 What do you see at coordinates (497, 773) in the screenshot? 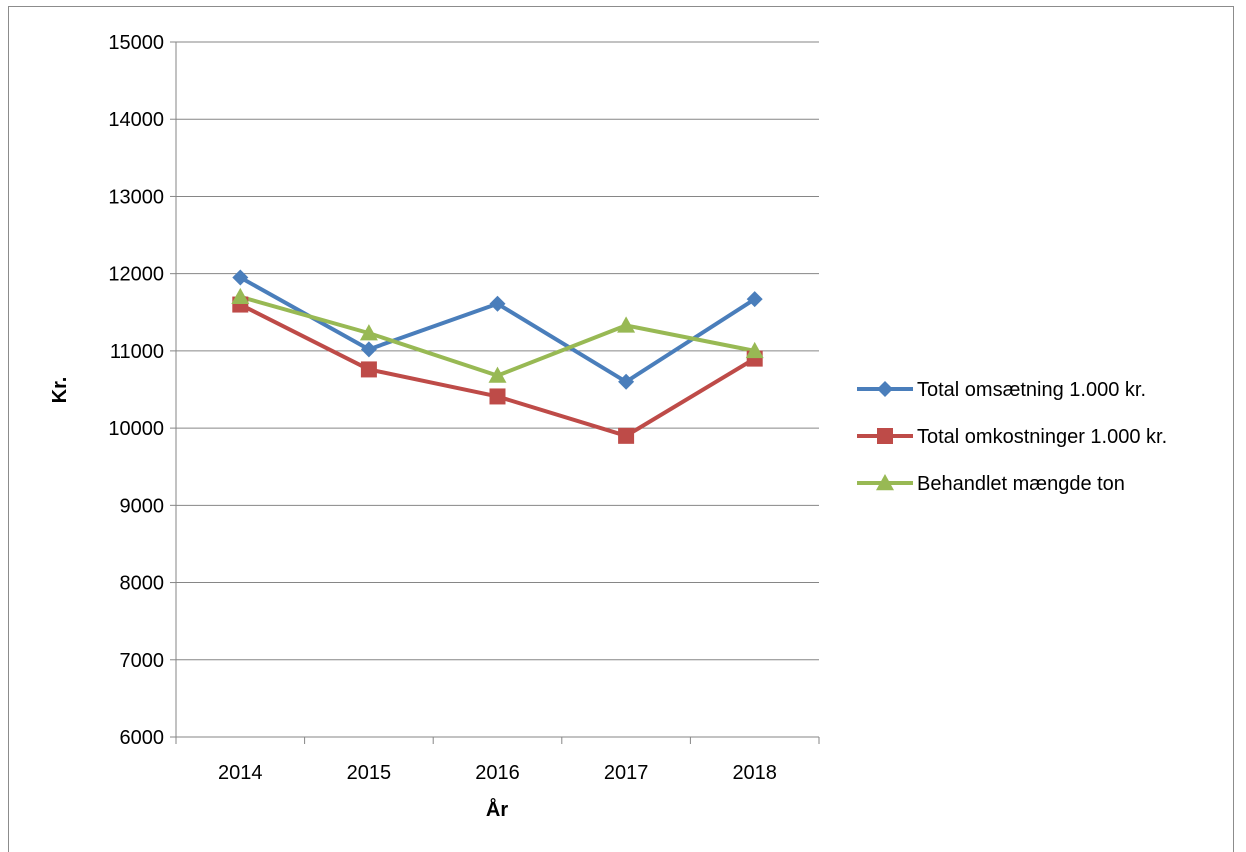
I see `x-tick-label: 2016` at bounding box center [497, 773].